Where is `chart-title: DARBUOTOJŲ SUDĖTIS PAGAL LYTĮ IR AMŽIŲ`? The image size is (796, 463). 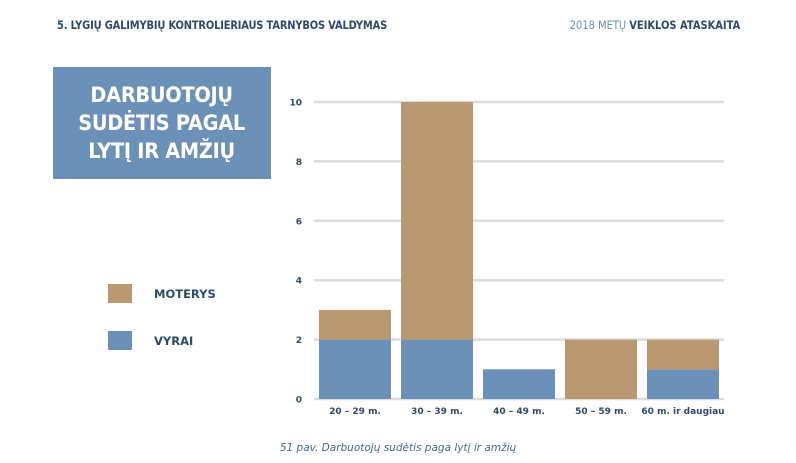
chart-title: DARBUOTOJŲ SUDĖTIS PAGAL LYTĮ IR AMŽIŲ is located at coordinates (162, 123).